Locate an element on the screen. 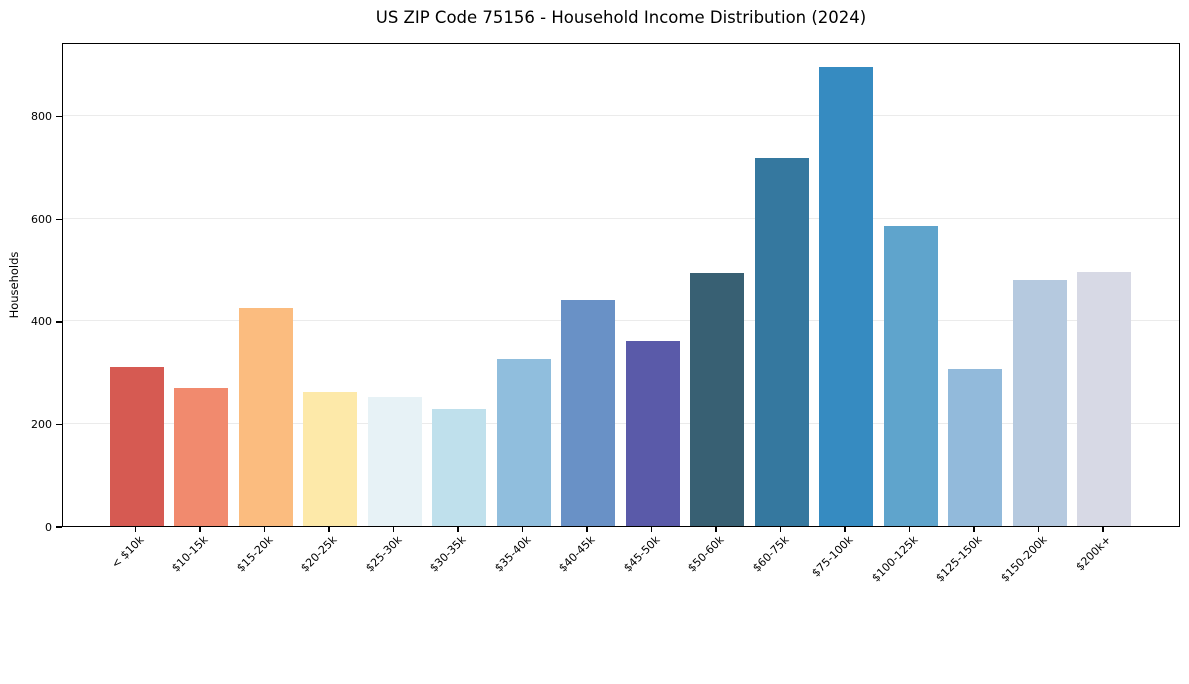 The height and width of the screenshot is (684, 1189). bar-10k is located at coordinates (136, 446).